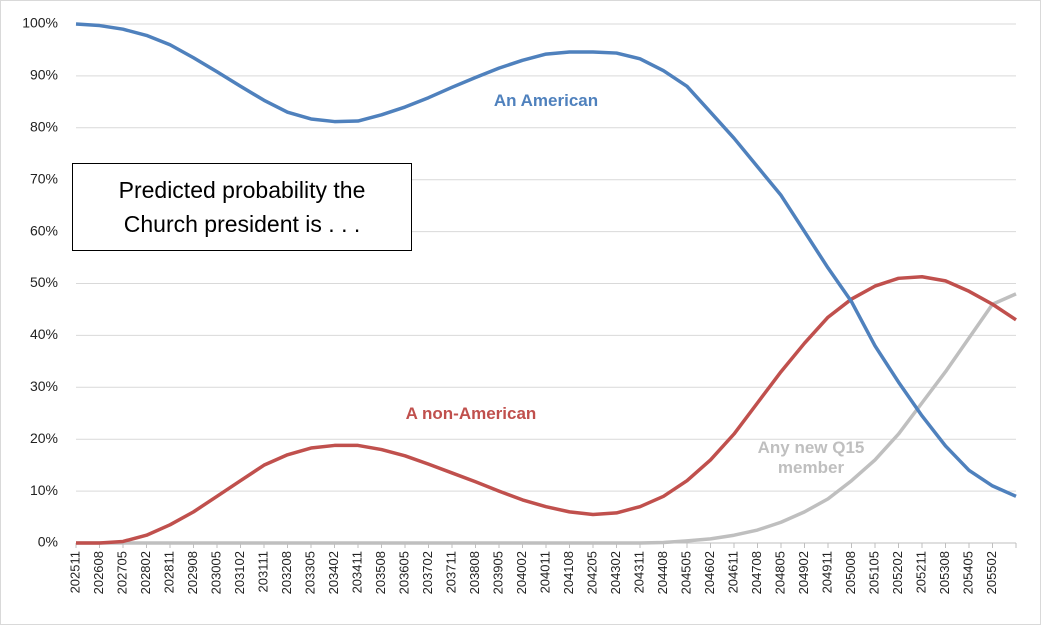 The image size is (1041, 625). Describe the element at coordinates (286, 572) in the screenshot. I see `x-tick-label: 203208` at that location.